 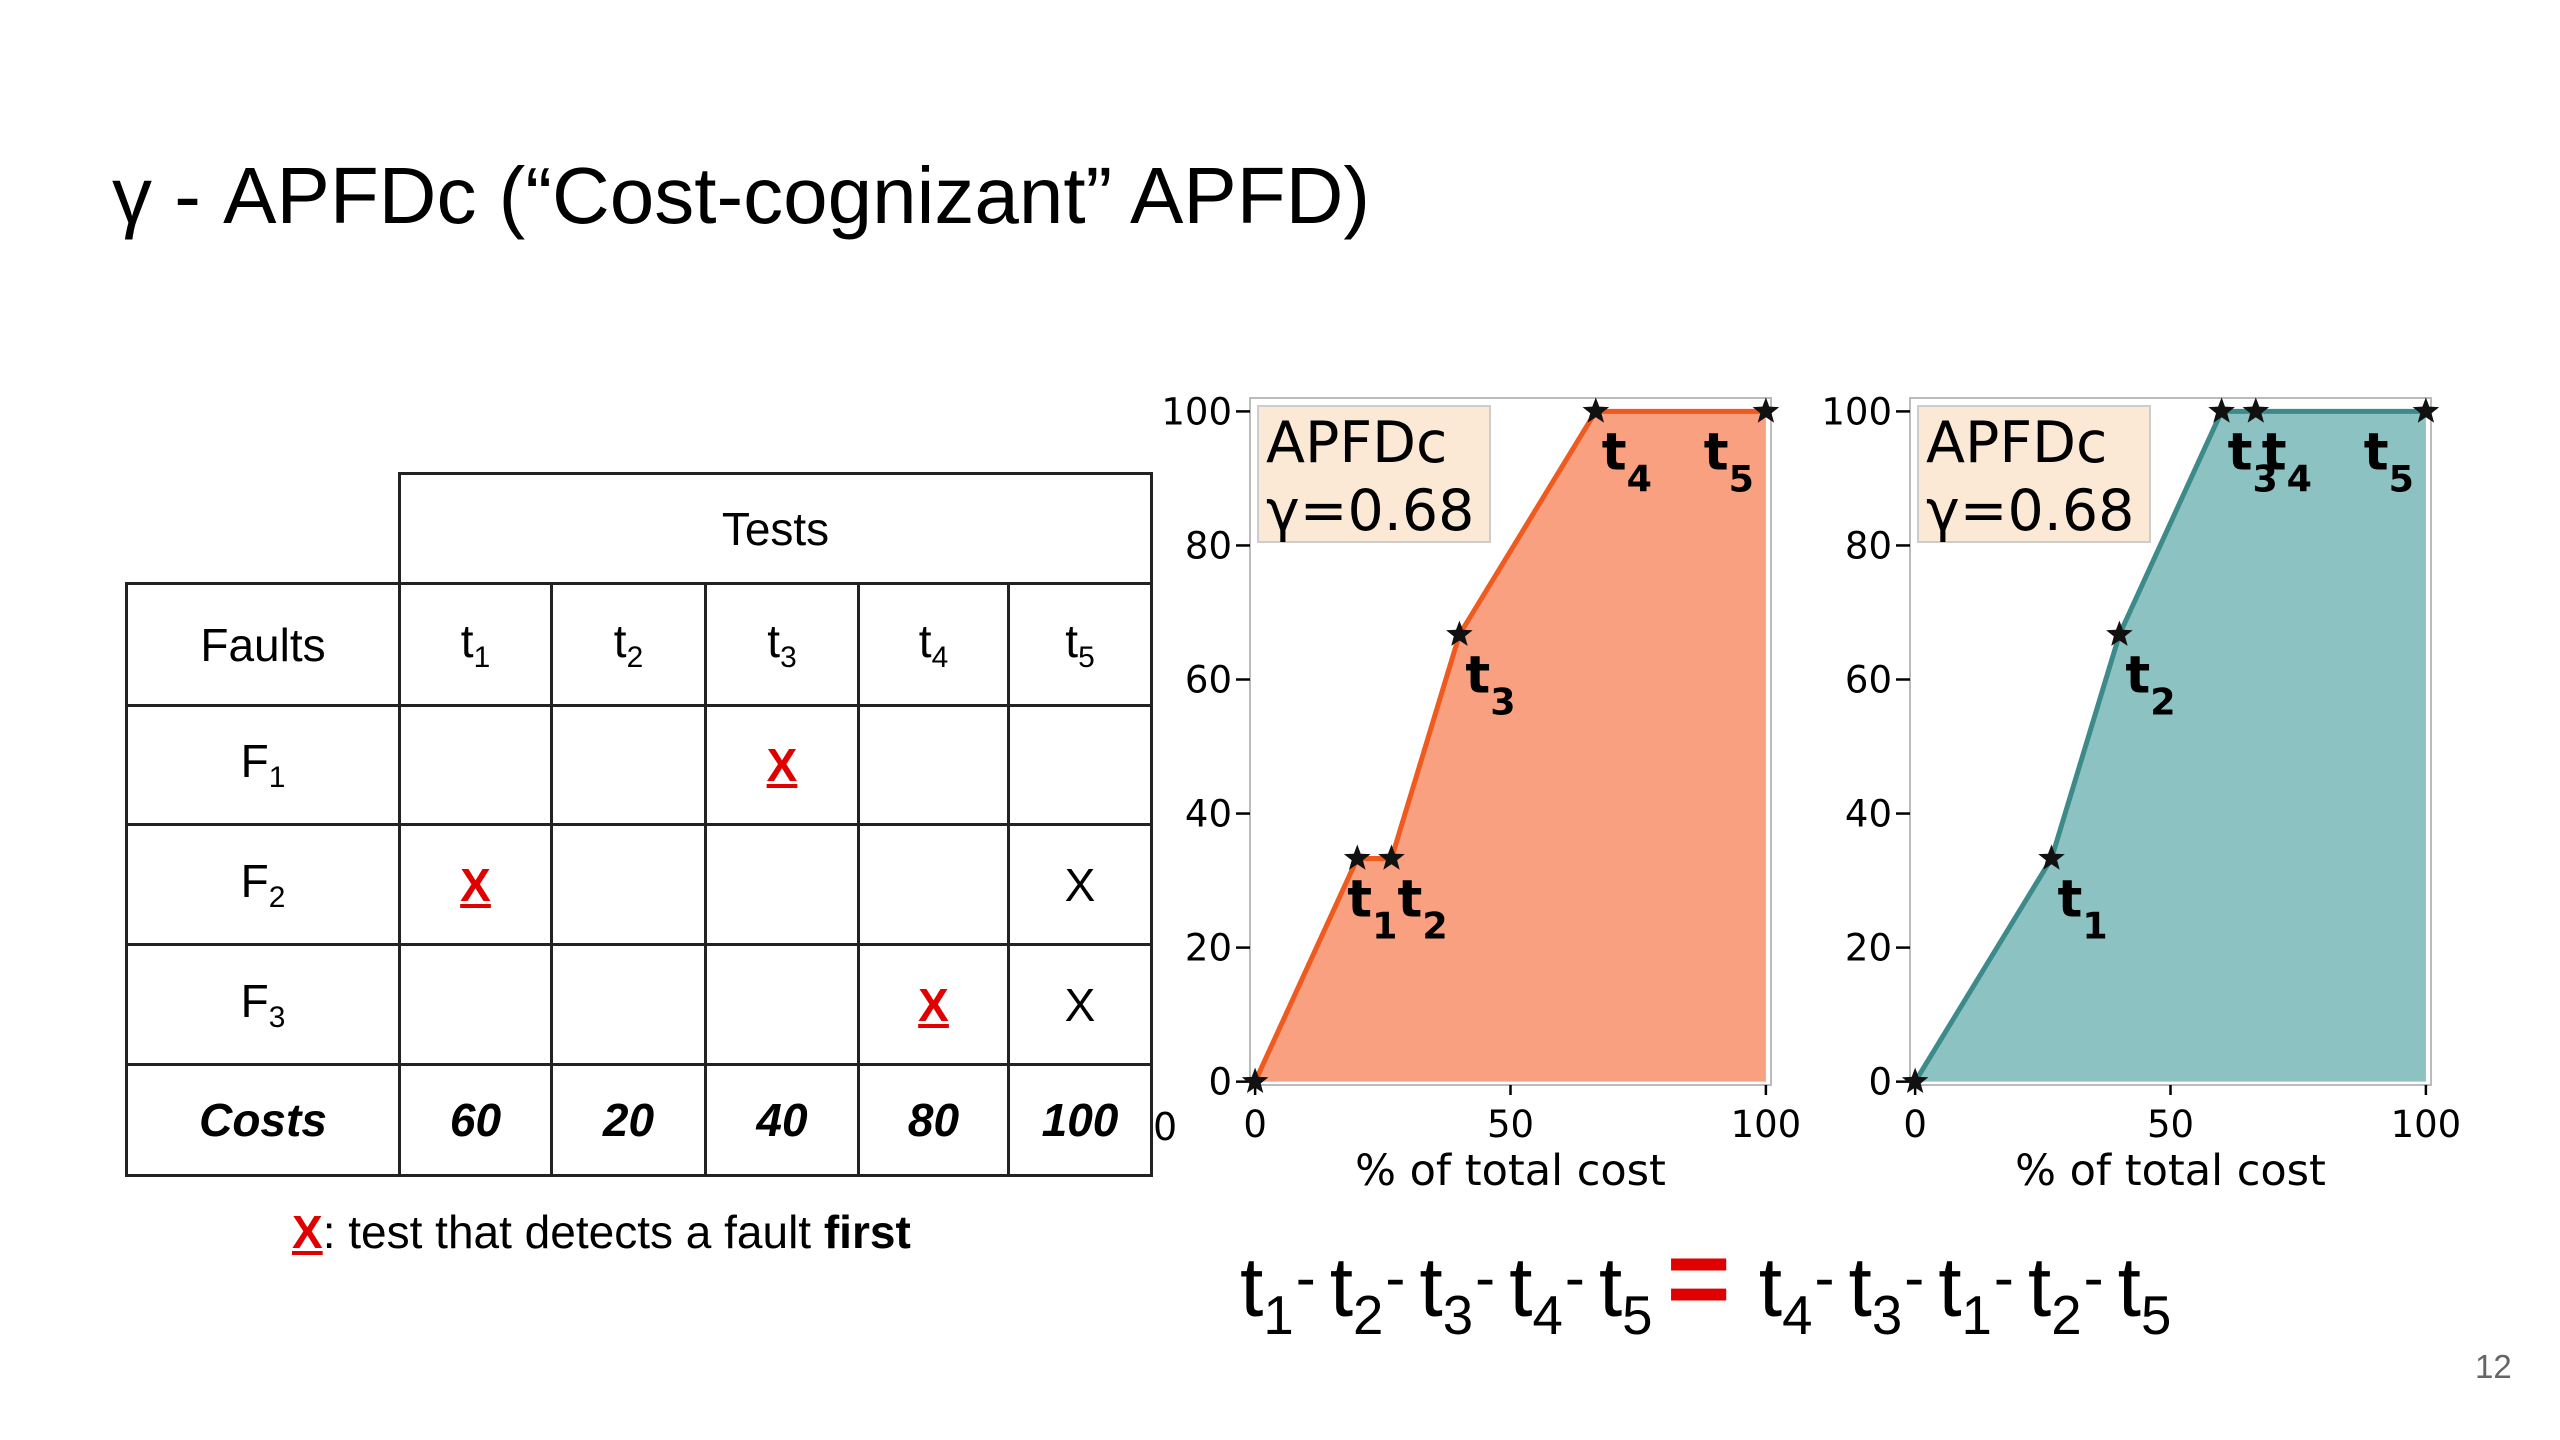 What do you see at coordinates (775, 528) in the screenshot?
I see `group-header: Tests` at bounding box center [775, 528].